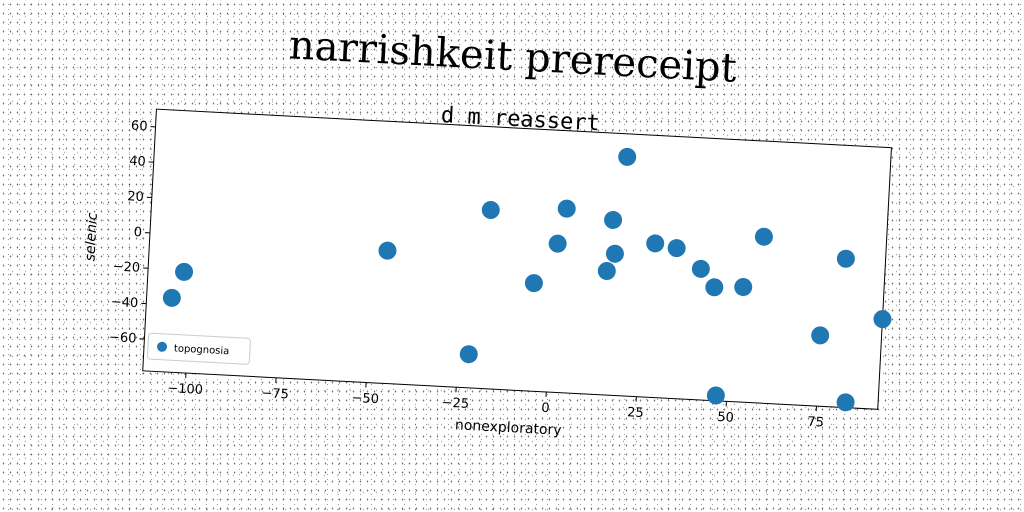  Describe the element at coordinates (137, 232) in the screenshot. I see `y-tick-label: 0` at that location.